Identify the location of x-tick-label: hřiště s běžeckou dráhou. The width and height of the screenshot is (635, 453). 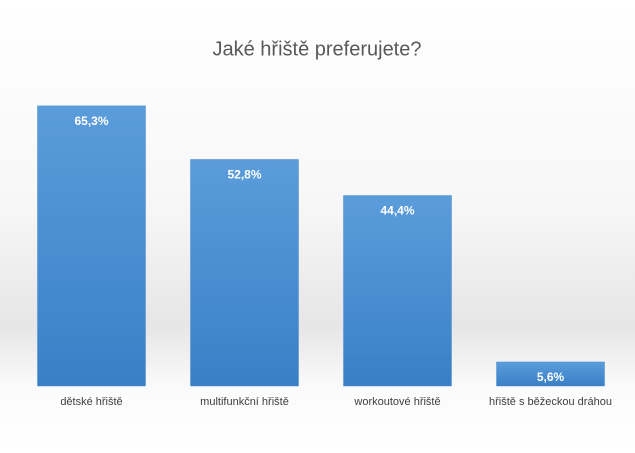
(550, 402).